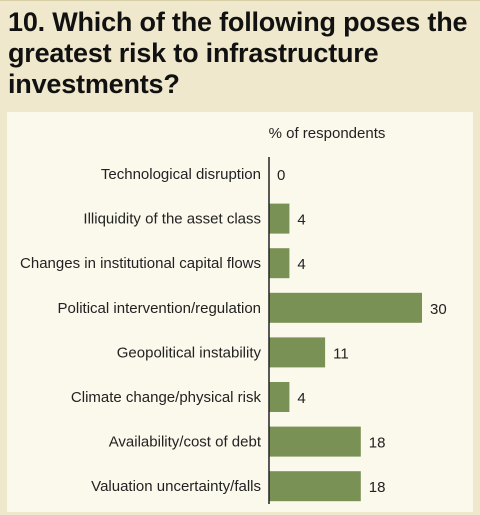  What do you see at coordinates (181, 174) in the screenshot?
I see `category-label: Technological disruption` at bounding box center [181, 174].